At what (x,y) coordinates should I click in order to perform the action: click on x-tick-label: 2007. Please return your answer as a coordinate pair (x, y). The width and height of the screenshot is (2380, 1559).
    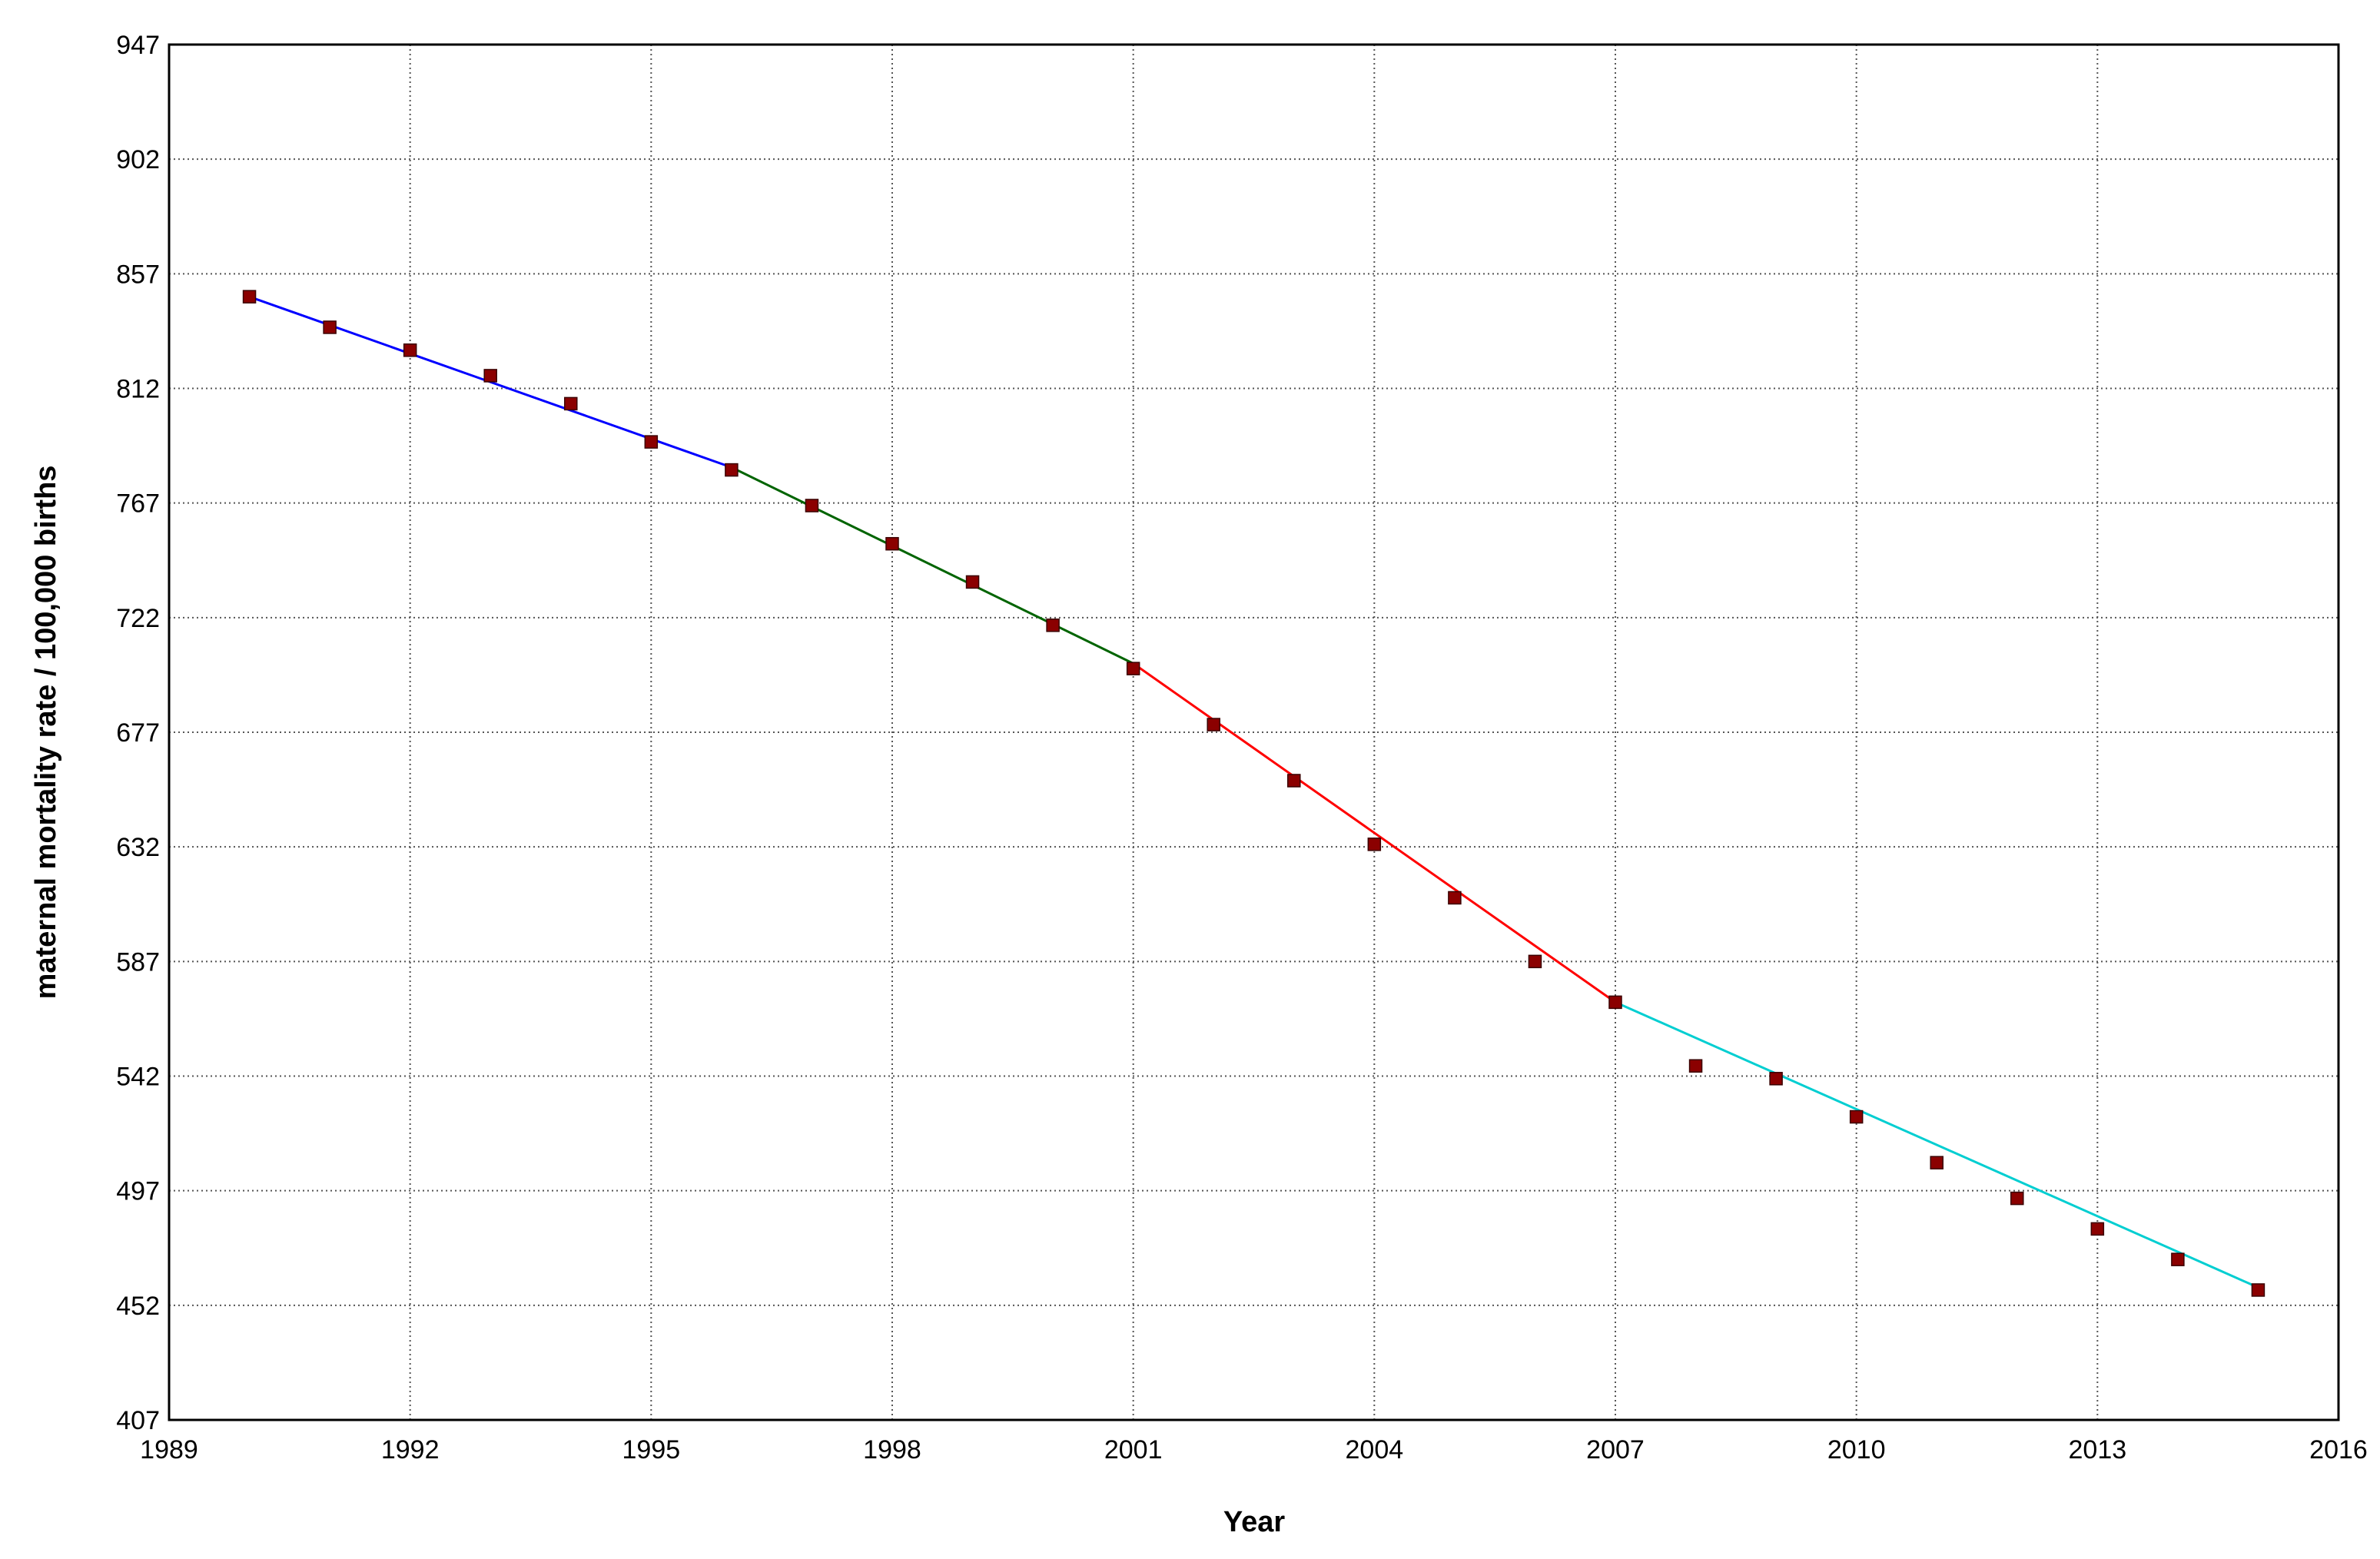
    Looking at the image, I should click on (1616, 1449).